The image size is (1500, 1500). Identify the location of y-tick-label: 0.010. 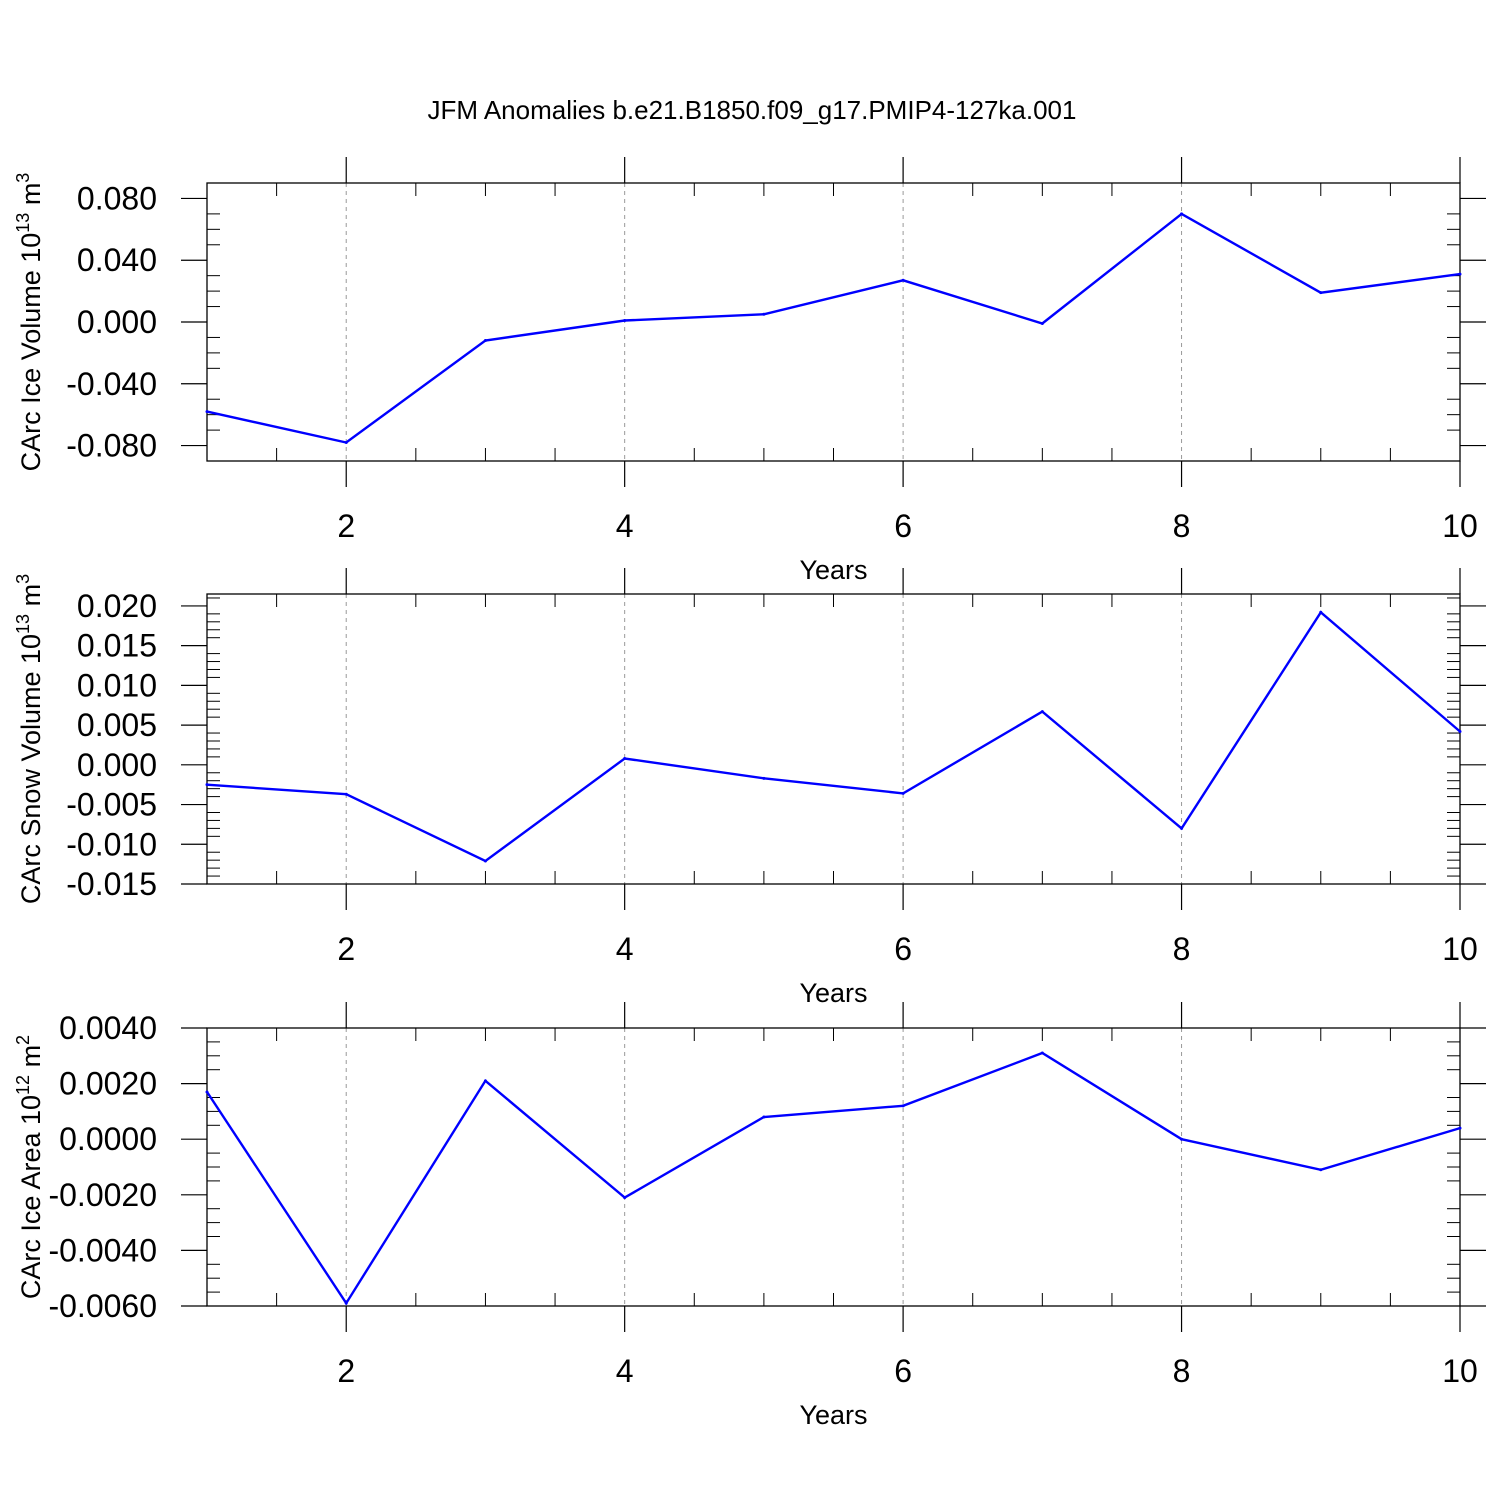
(117, 685).